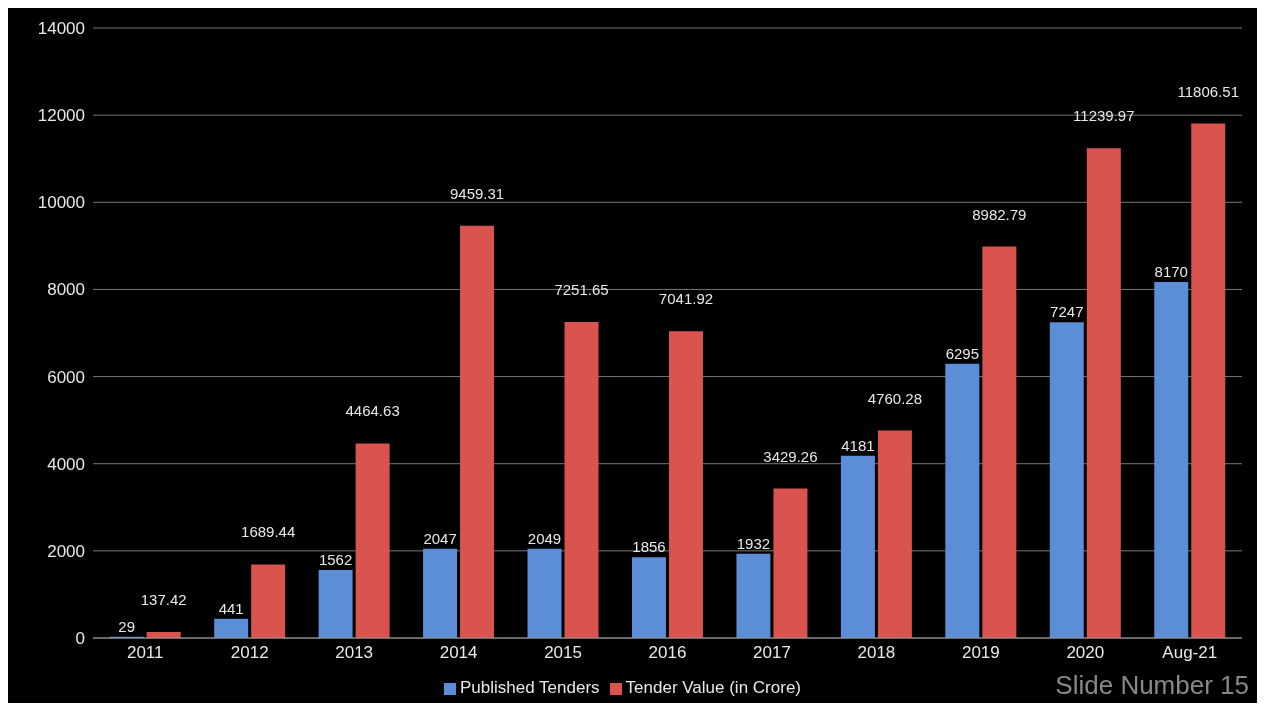 This screenshot has height=711, width=1265. Describe the element at coordinates (249, 653) in the screenshot. I see `x-tick-label: 2012` at that location.